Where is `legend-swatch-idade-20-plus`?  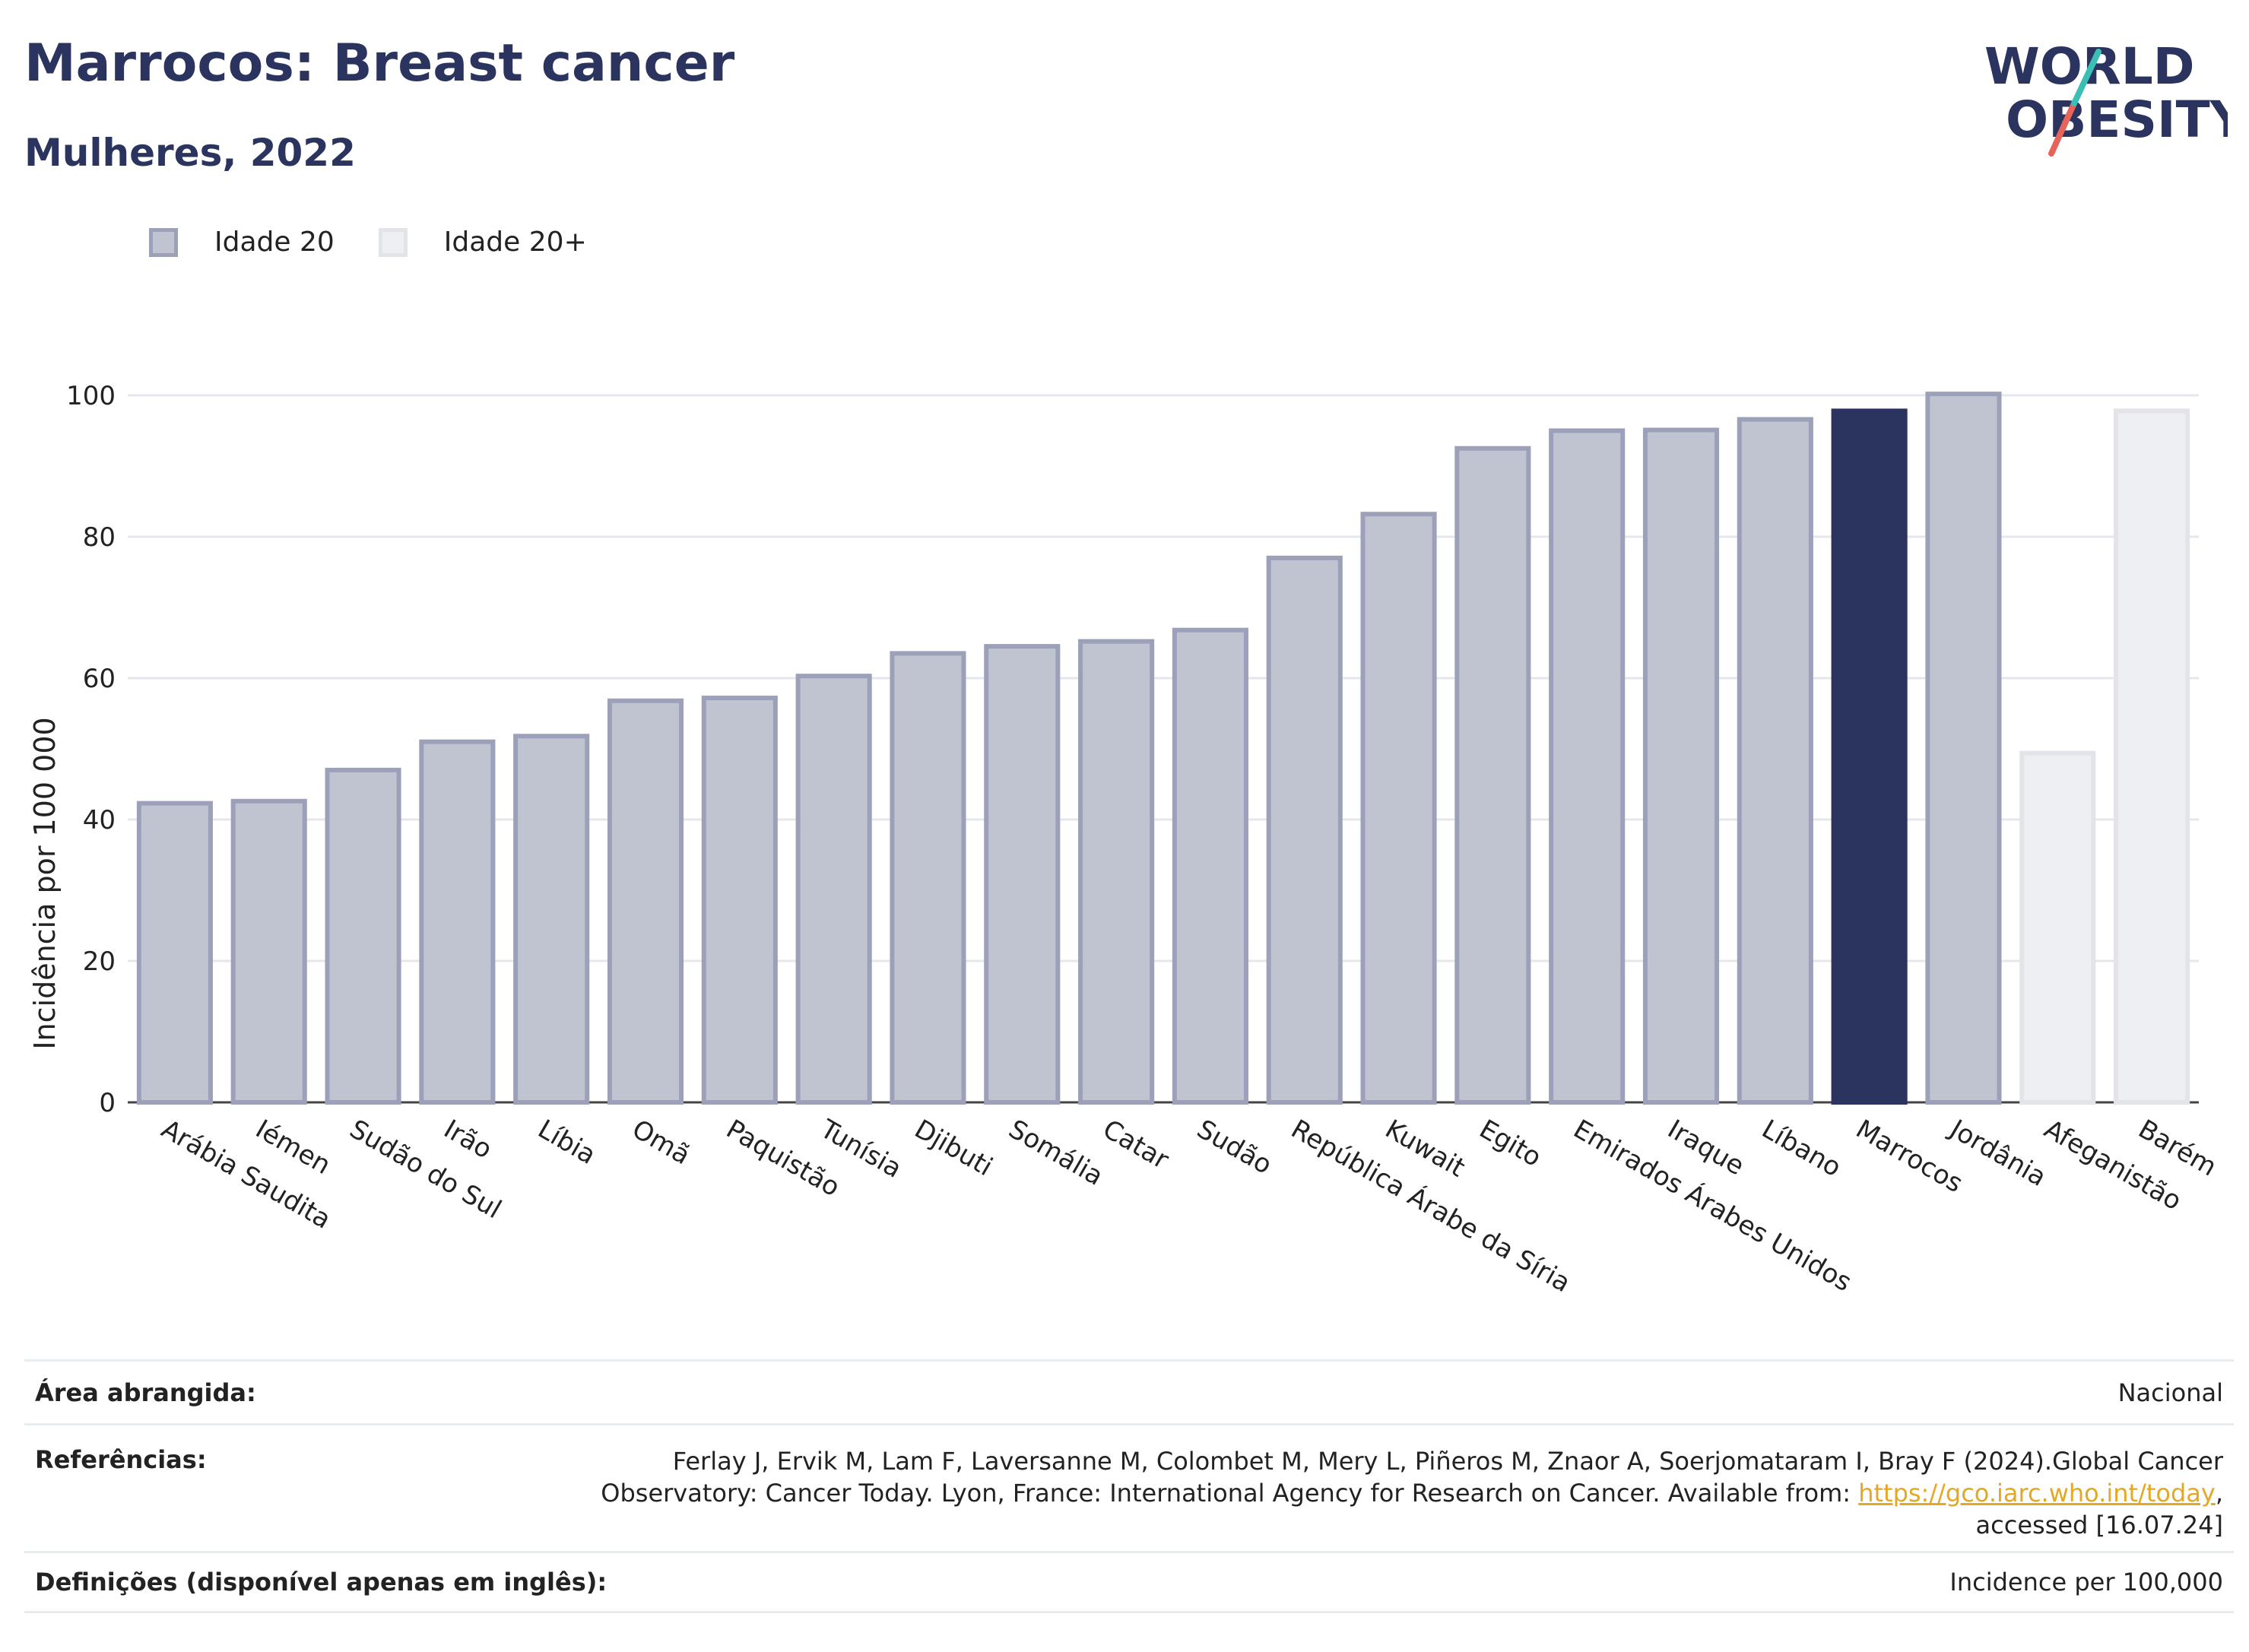
legend-swatch-idade-20-plus is located at coordinates (393, 242).